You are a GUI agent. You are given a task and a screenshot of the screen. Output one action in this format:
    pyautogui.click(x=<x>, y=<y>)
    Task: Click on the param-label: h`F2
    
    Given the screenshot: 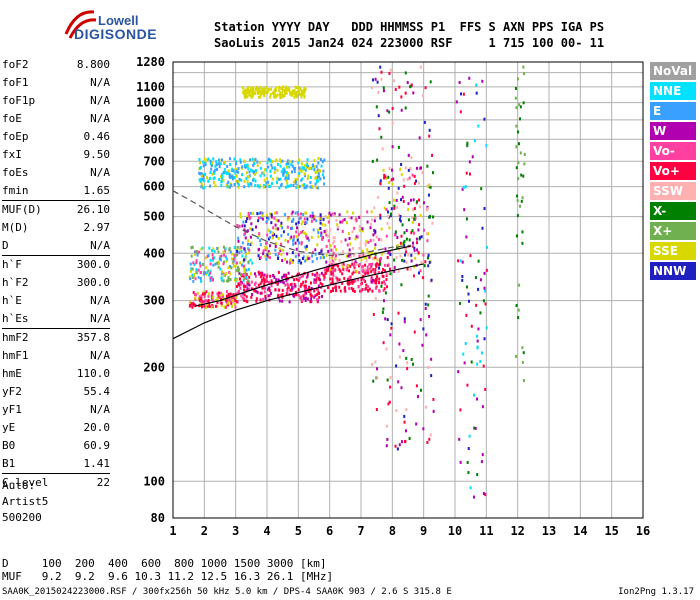 What is the action you would take?
    pyautogui.click(x=15, y=282)
    